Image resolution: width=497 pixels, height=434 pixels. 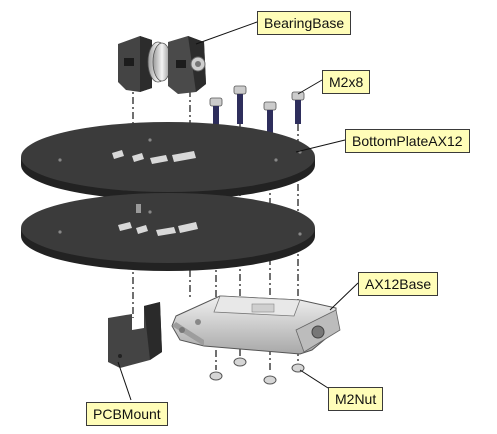 What do you see at coordinates (135, 335) in the screenshot?
I see `pcb-mount-part` at bounding box center [135, 335].